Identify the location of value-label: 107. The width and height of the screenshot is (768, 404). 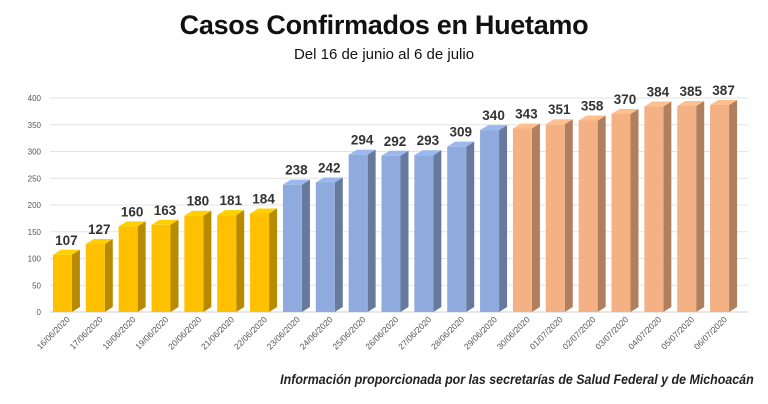
(66, 240).